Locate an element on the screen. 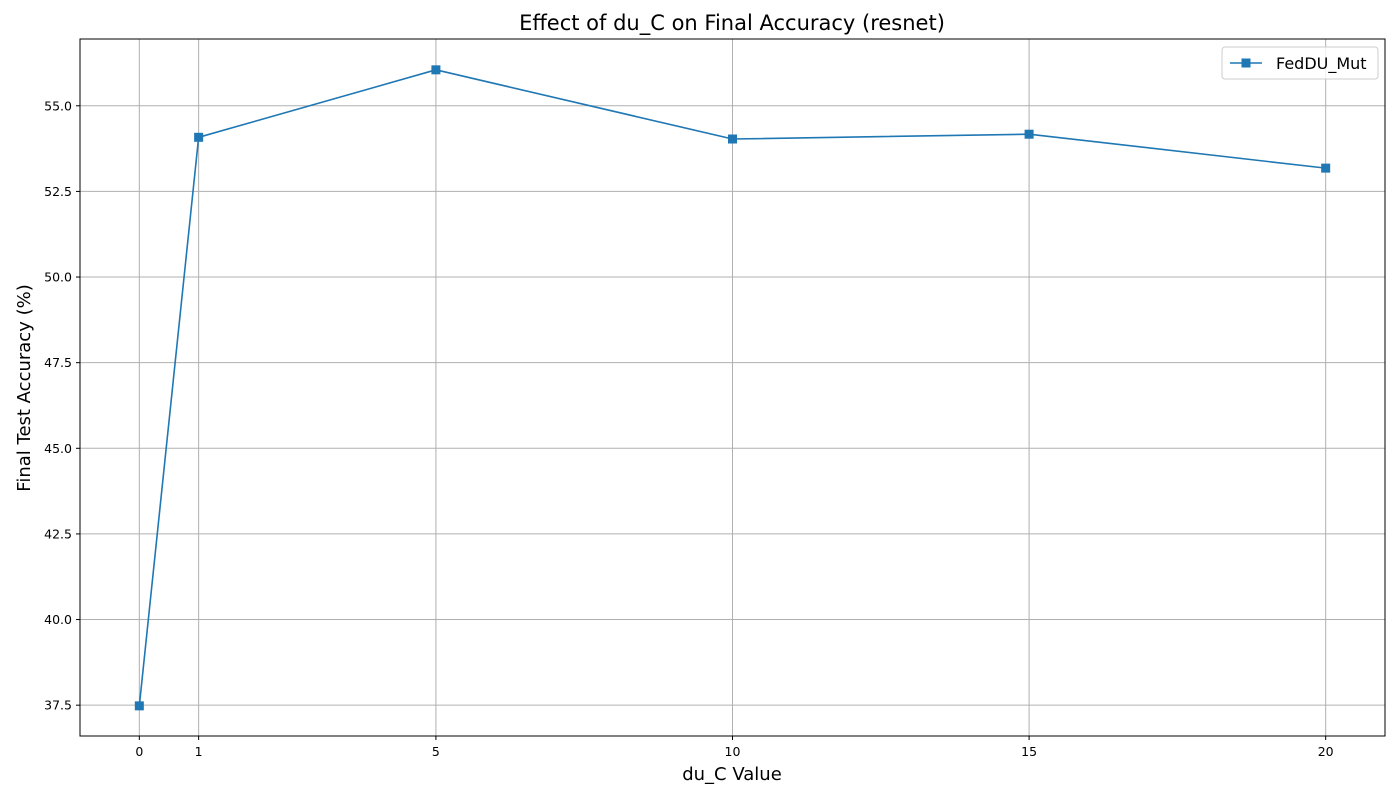  legend-label: FedDU_Mut is located at coordinates (1321, 64).